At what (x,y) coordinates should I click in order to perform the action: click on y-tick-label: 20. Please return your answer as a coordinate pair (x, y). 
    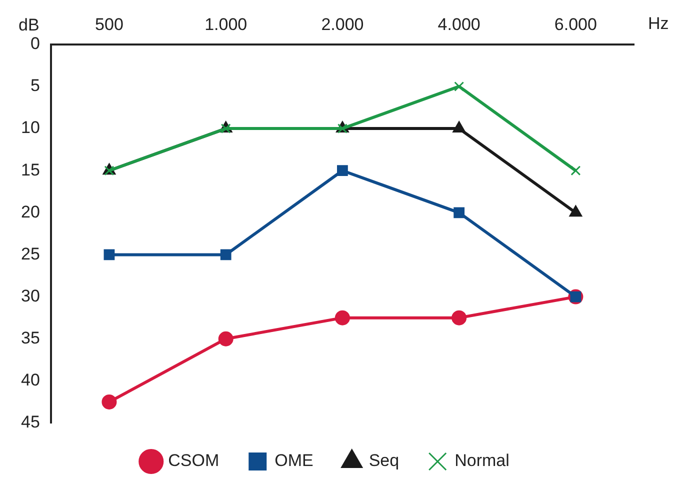
    Looking at the image, I should click on (30, 212).